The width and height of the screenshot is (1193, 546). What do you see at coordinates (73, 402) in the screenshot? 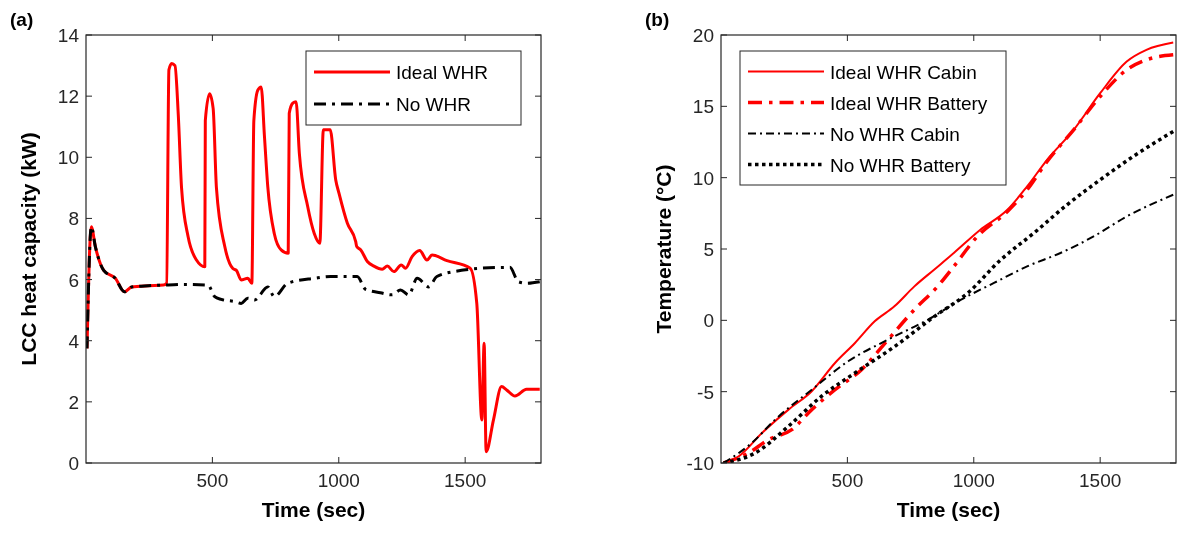
I see `y-tick-label: 2` at bounding box center [73, 402].